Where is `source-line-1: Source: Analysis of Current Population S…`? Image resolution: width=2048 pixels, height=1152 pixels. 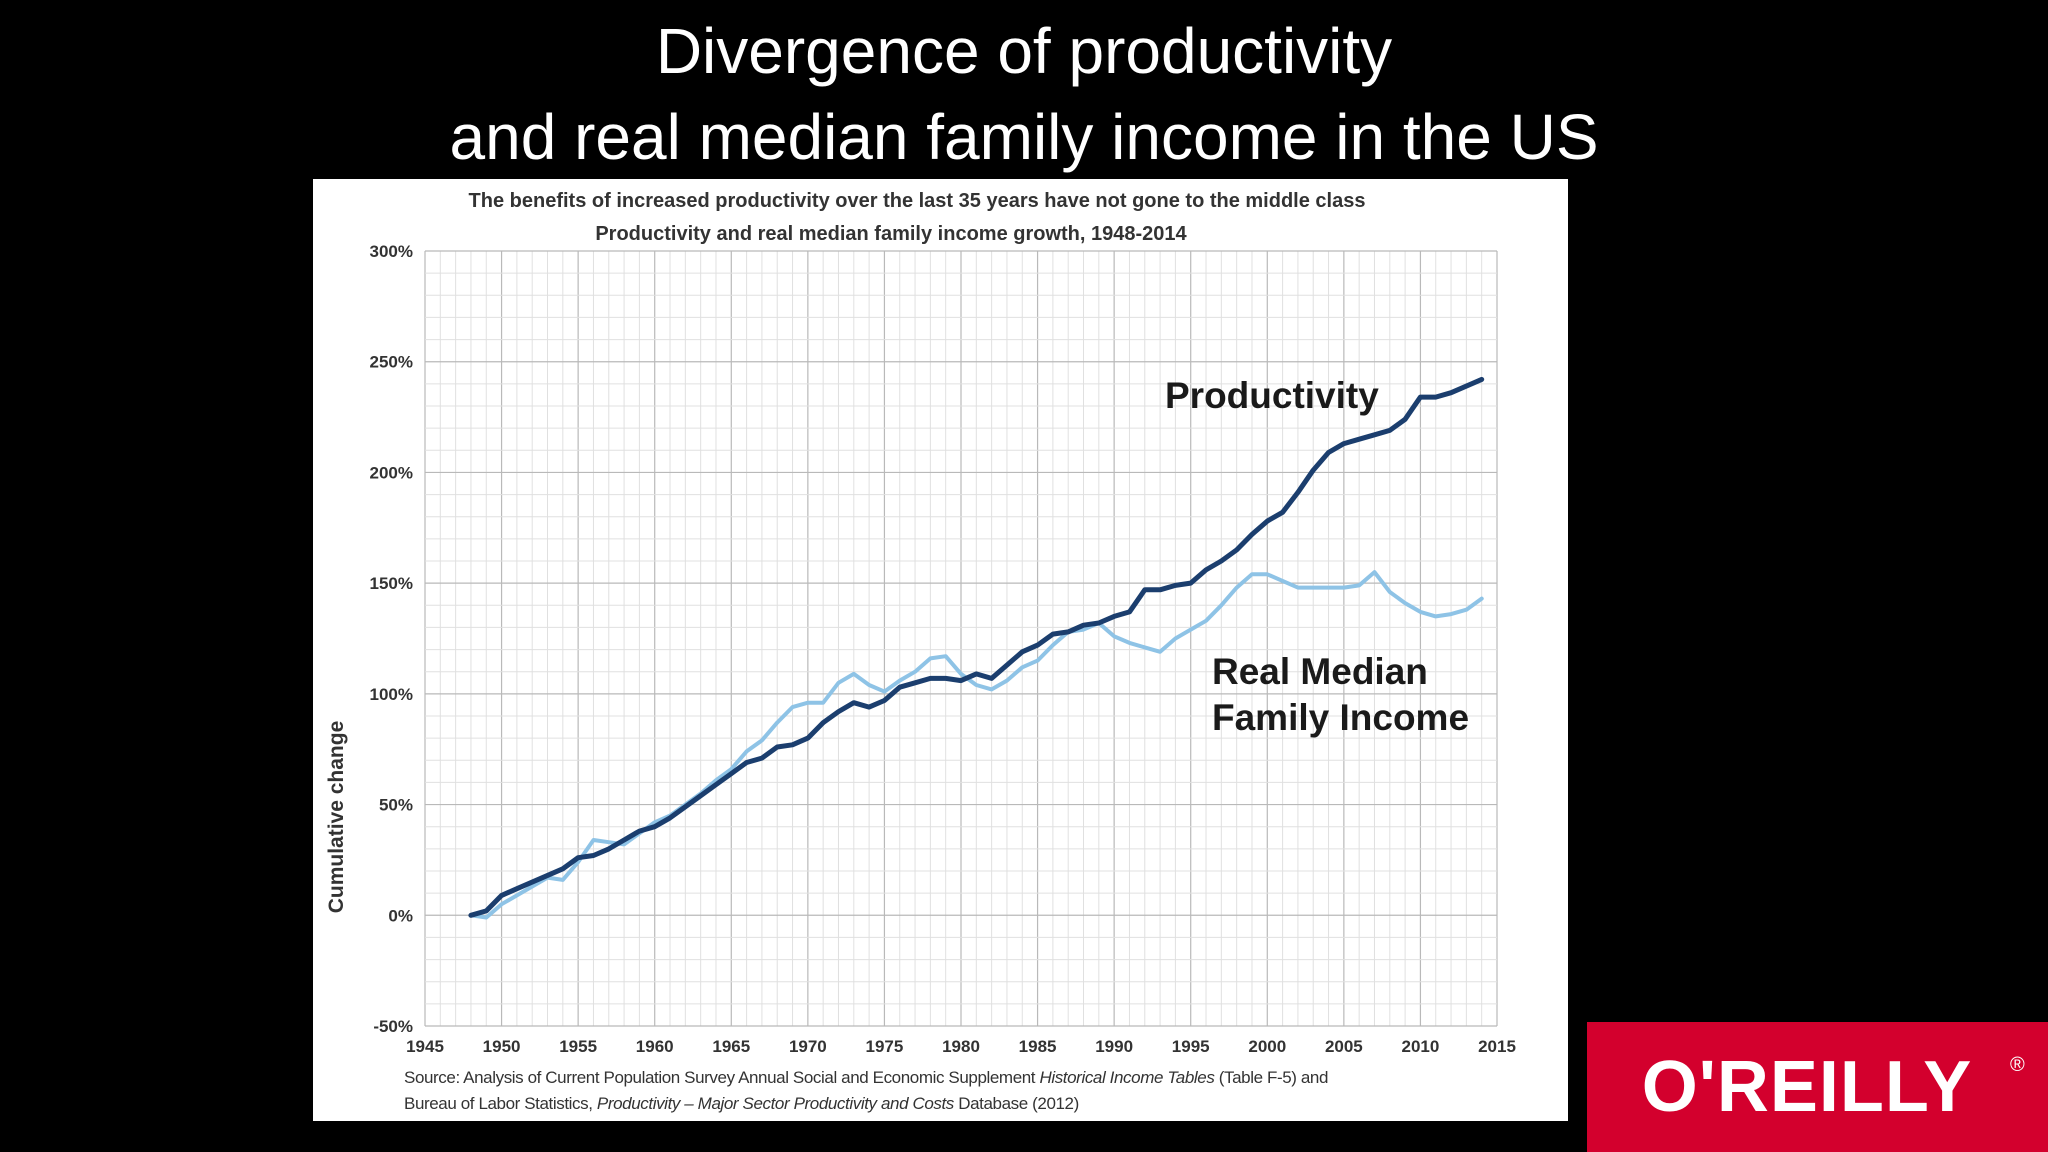
source-line-1: Source: Analysis of Current Population S… is located at coordinates (964, 1078).